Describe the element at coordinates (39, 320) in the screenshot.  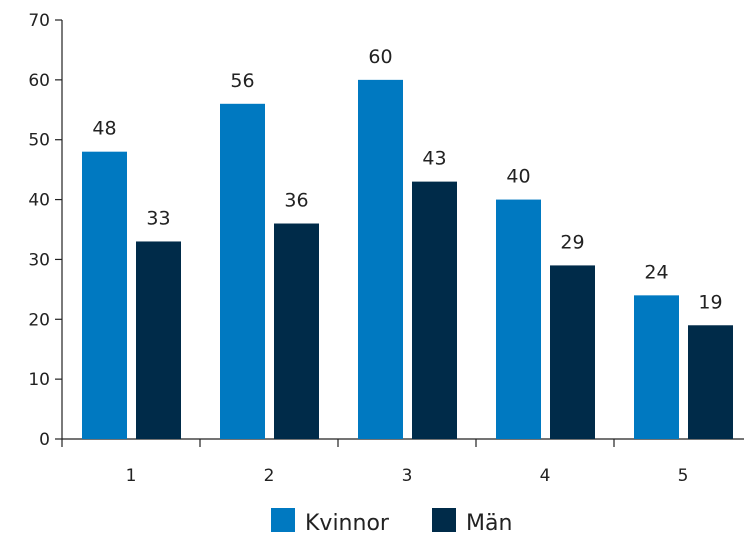
I see `y-tick-label: 20` at that location.